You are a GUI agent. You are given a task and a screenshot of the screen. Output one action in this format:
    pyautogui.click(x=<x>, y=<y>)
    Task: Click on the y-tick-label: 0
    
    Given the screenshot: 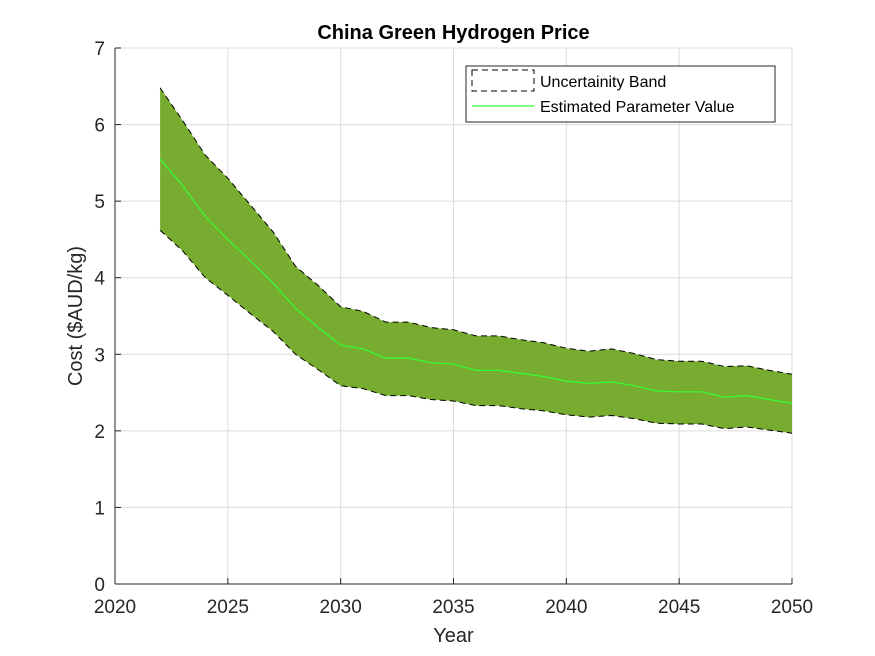 What is the action you would take?
    pyautogui.click(x=99, y=585)
    